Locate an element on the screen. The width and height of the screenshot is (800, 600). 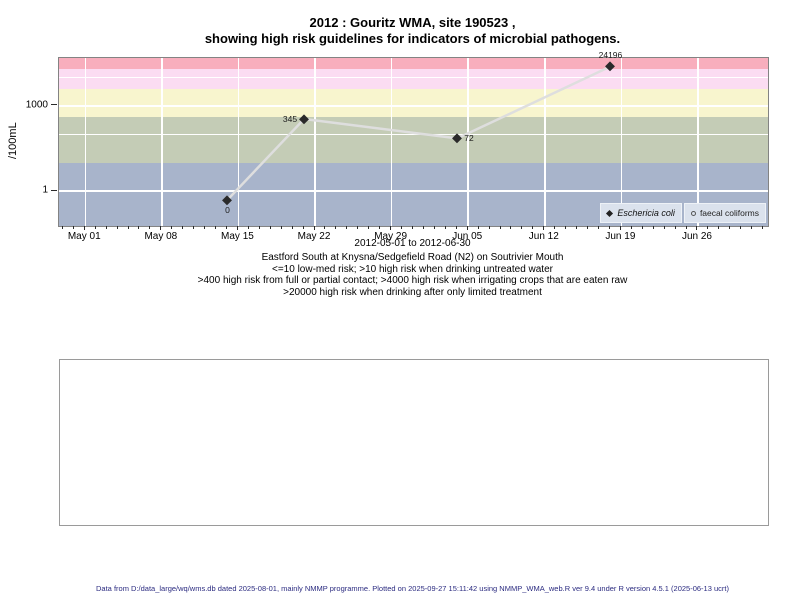
data-point-label-345: 345 is located at coordinates (290, 119).